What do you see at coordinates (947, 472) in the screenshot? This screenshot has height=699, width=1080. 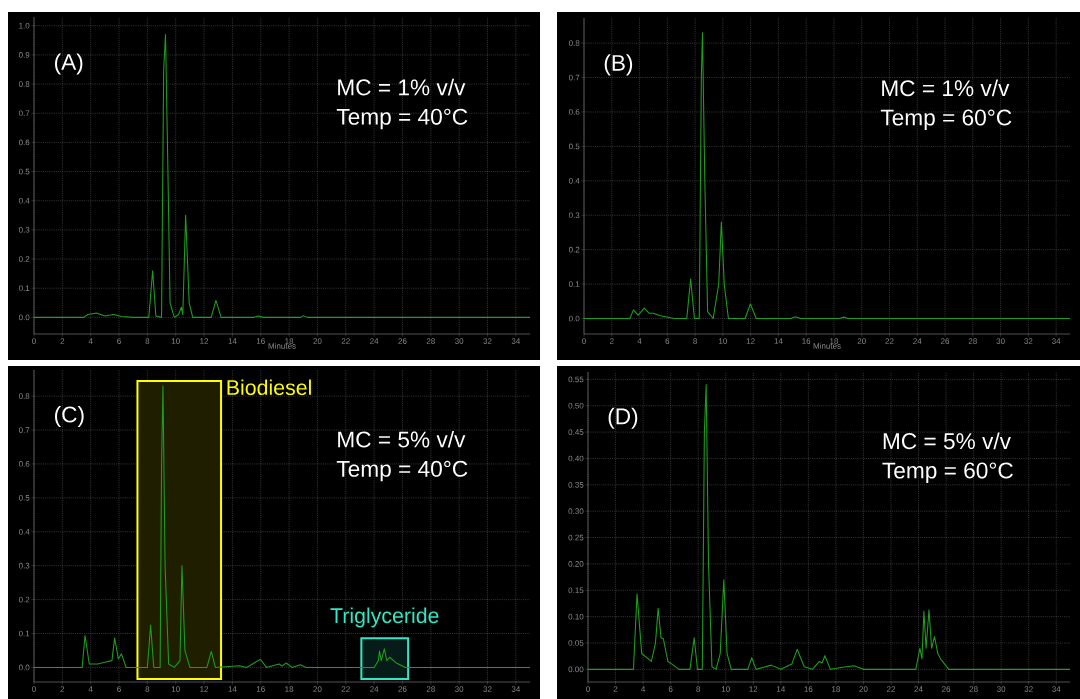 I see `annotation: Temp = 60°C` at bounding box center [947, 472].